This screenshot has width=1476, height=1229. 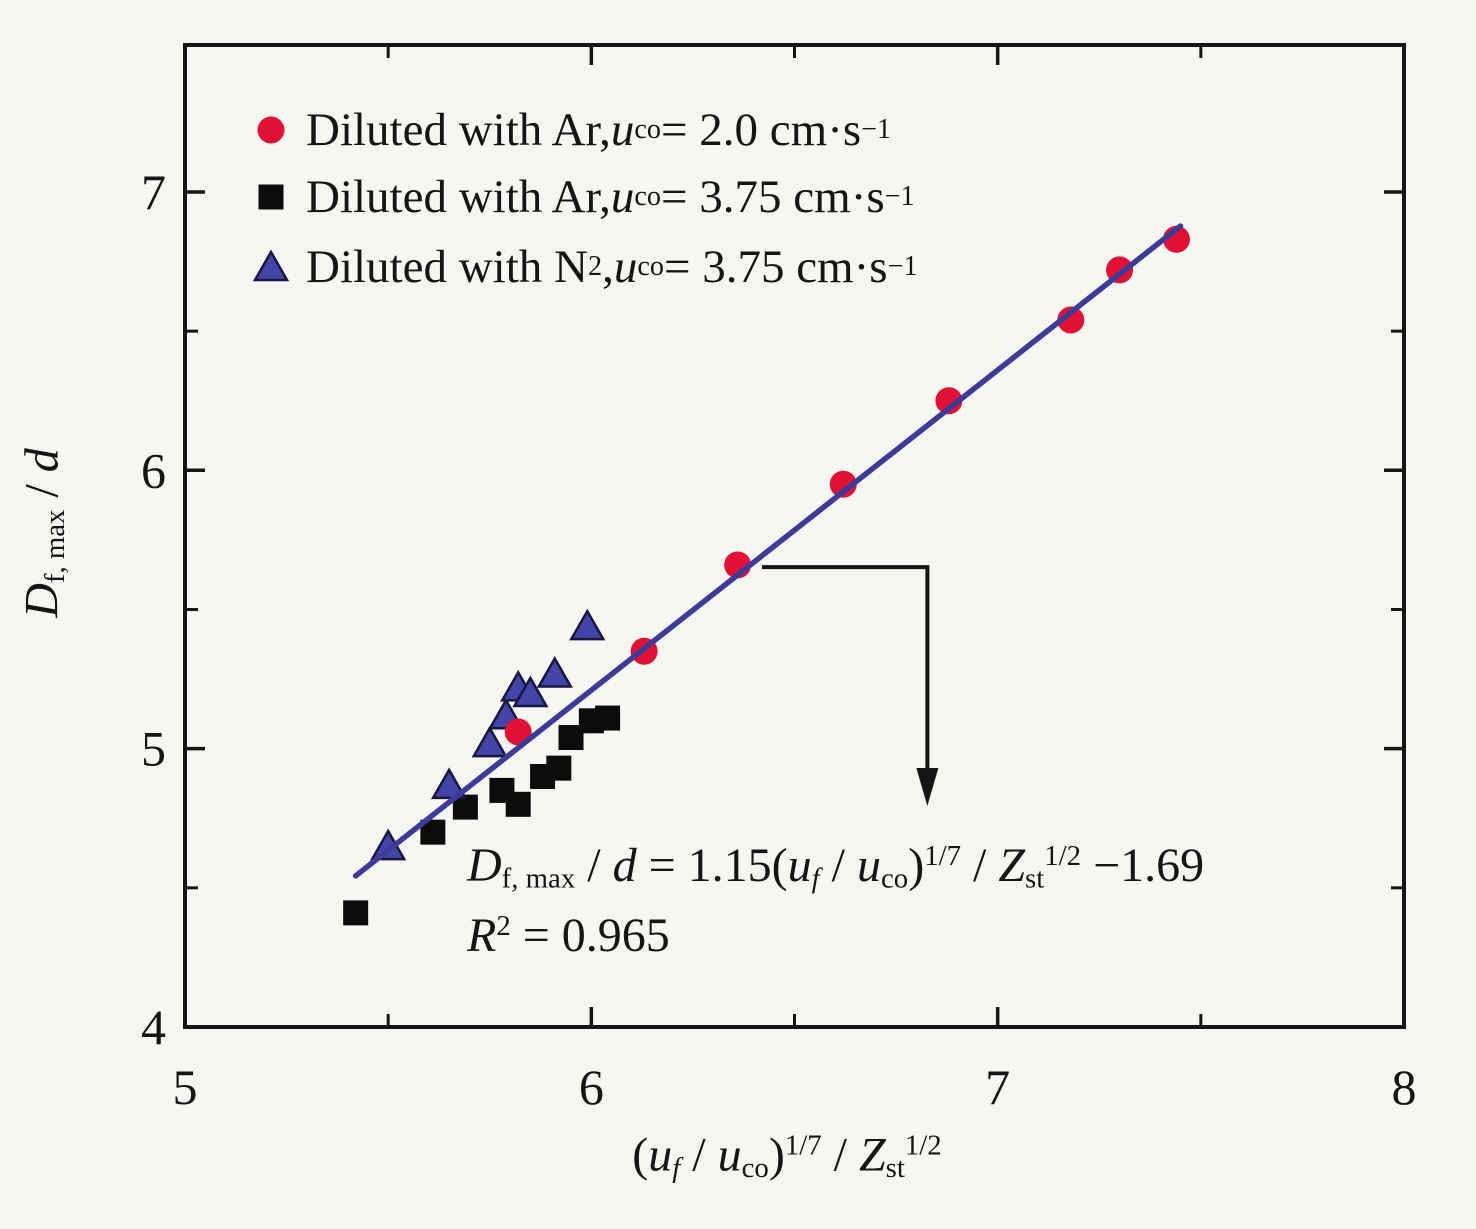 What do you see at coordinates (153, 470) in the screenshot?
I see `y-tick-label: 6` at bounding box center [153, 470].